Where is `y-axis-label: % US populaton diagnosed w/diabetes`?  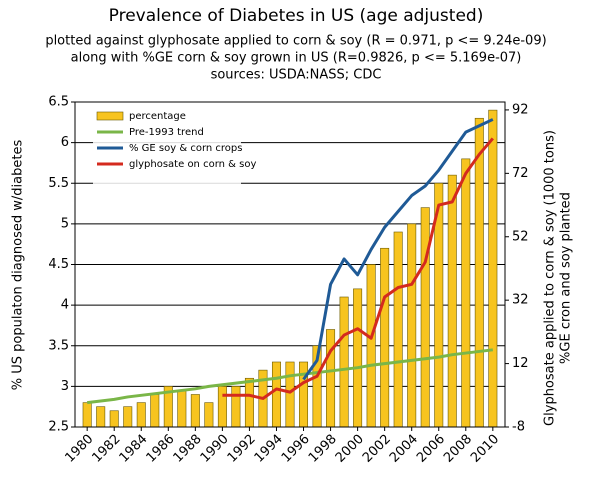 y-axis-label: % US populaton diagnosed w/diabetes is located at coordinates (18, 265).